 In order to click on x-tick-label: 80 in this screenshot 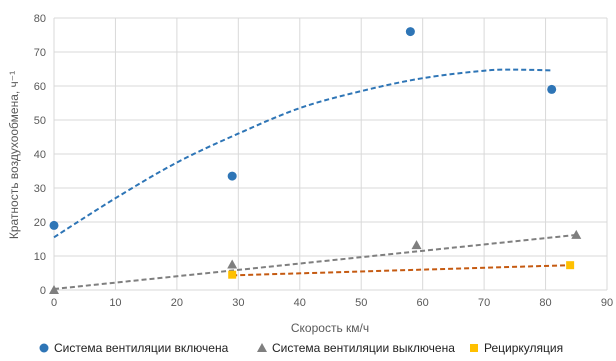, I will do `click(545, 303)`.